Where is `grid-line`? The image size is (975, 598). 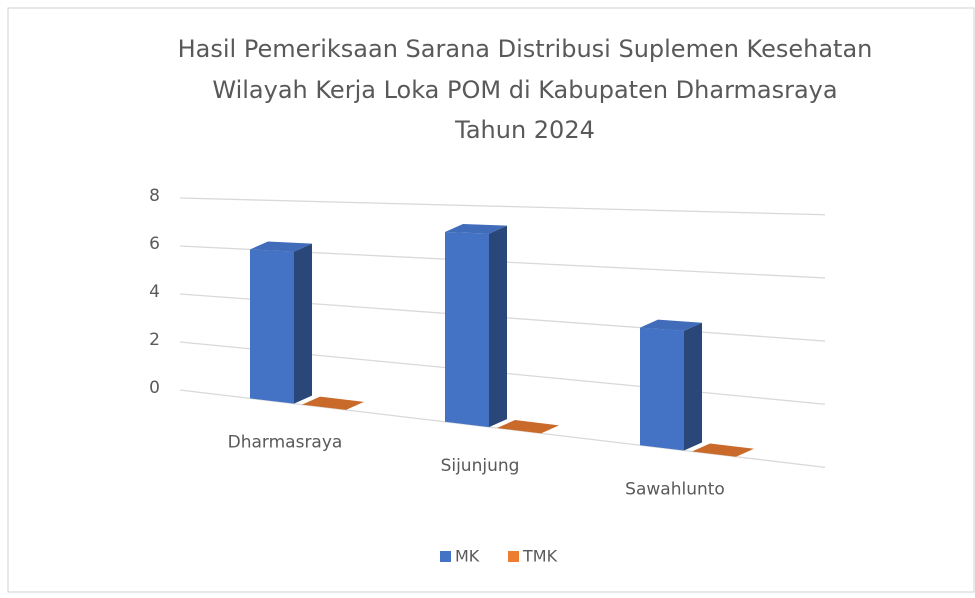
grid-line is located at coordinates (502, 206).